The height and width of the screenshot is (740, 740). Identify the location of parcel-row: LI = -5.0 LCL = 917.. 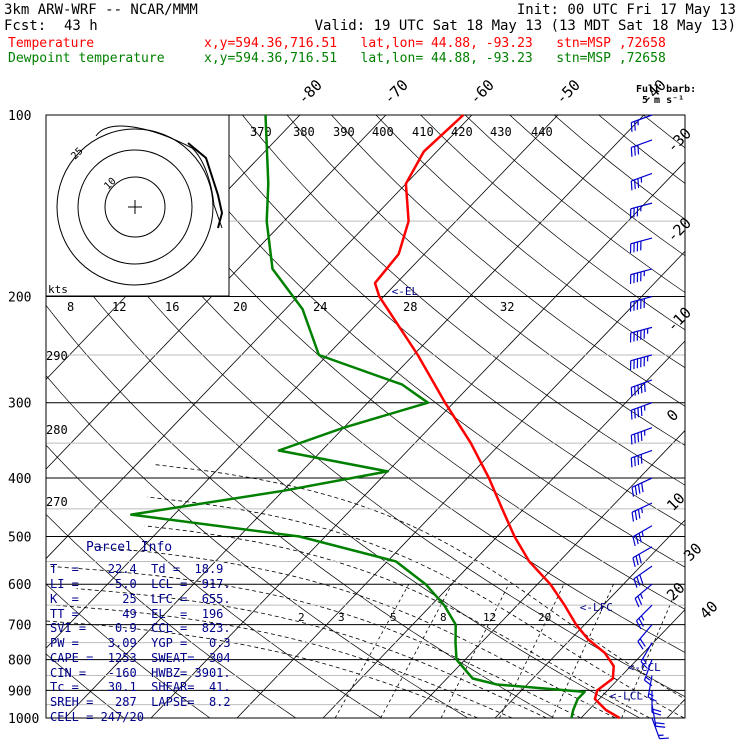
(140, 584).